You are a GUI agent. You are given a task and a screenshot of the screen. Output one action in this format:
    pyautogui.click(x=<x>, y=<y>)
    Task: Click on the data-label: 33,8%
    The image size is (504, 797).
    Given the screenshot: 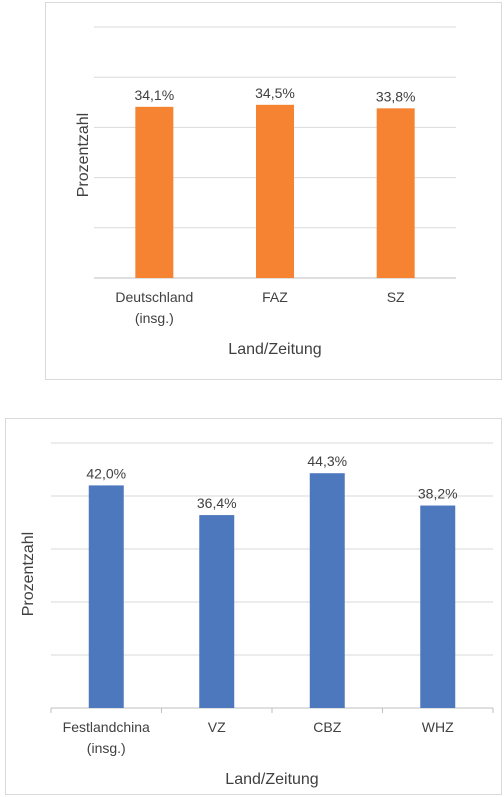 What is the action you would take?
    pyautogui.click(x=396, y=96)
    